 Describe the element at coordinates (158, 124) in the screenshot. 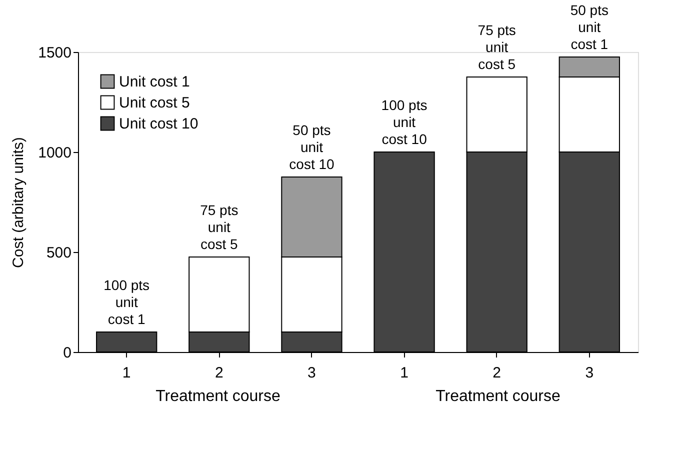

I see `legend-label: Unit cost 10` at that location.